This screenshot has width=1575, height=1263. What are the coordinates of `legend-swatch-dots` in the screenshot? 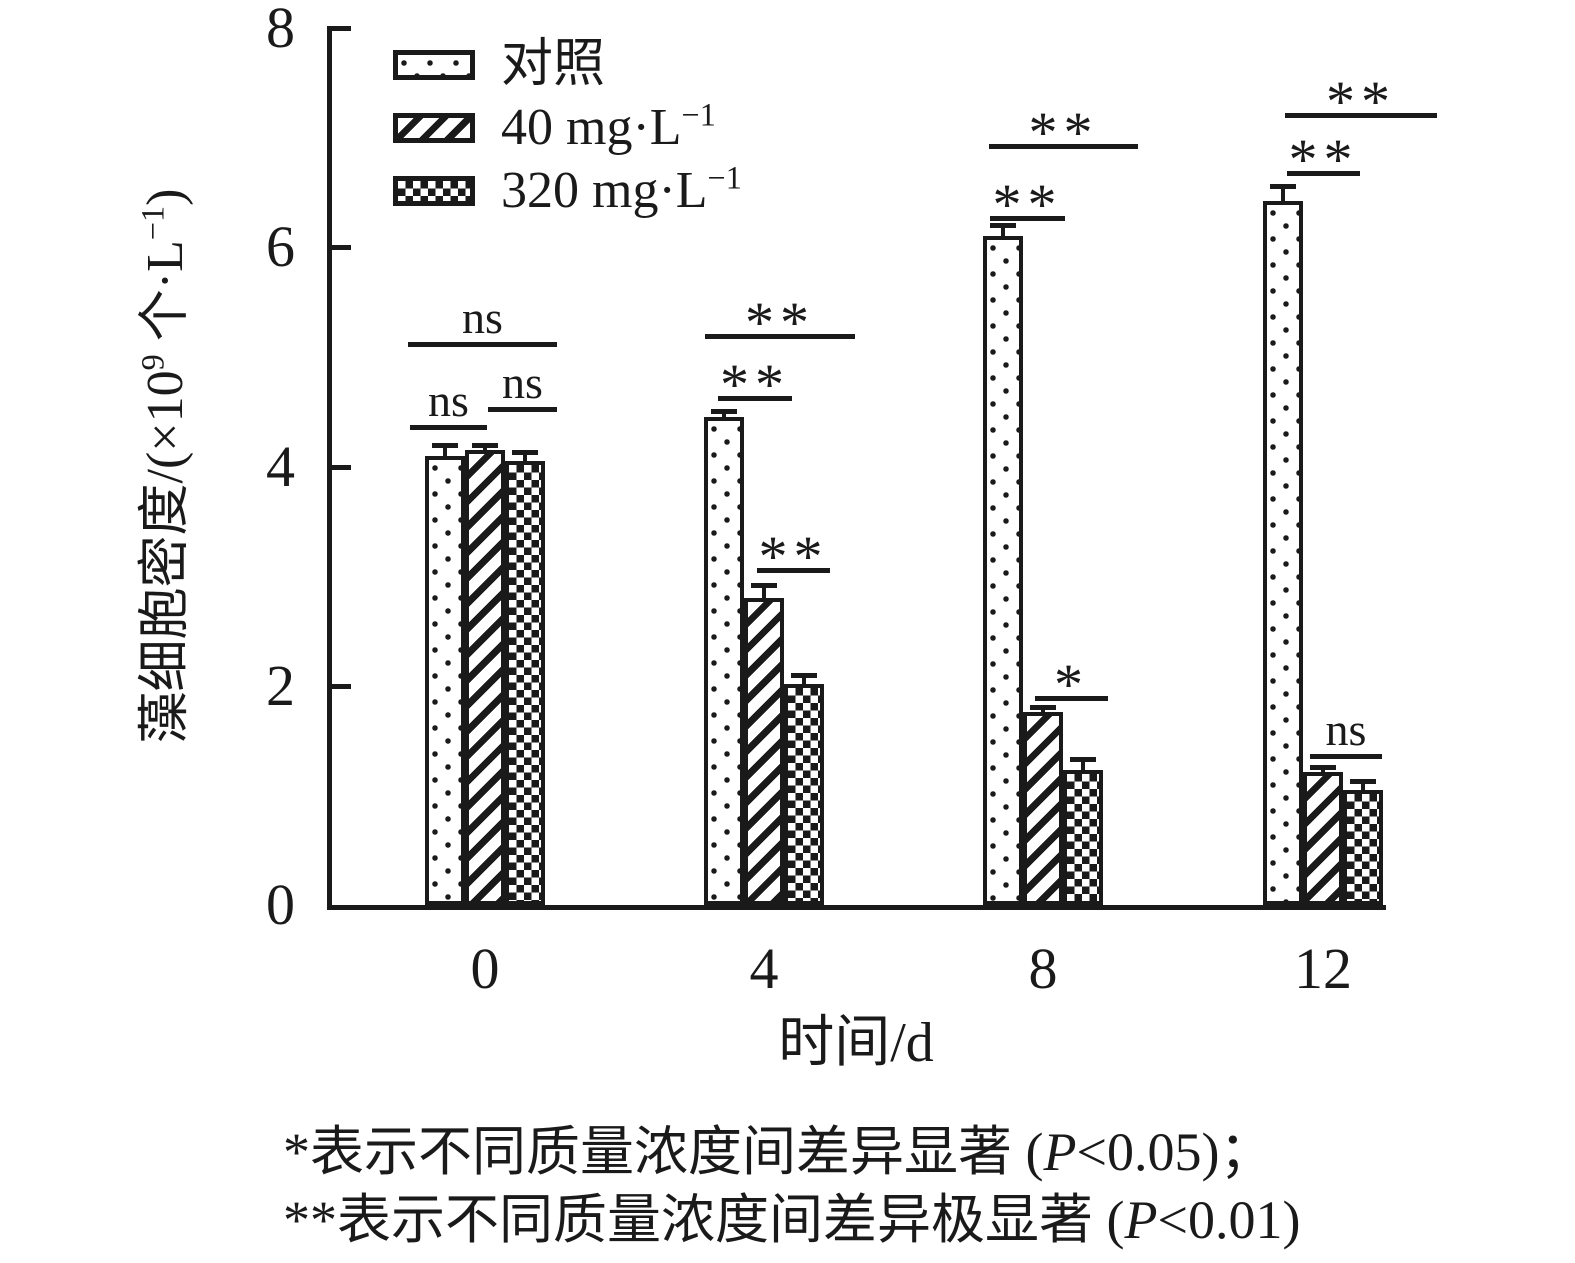 It's located at (434, 65).